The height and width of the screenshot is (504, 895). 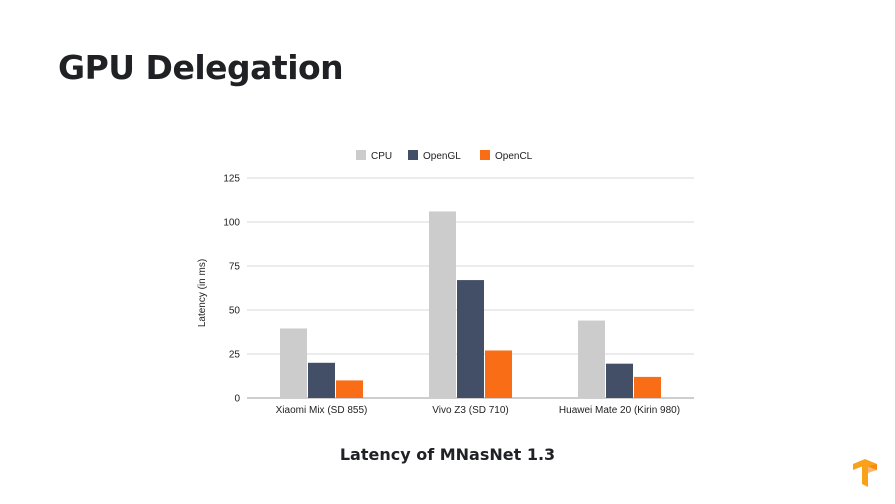 What do you see at coordinates (381, 156) in the screenshot?
I see `legend-label-cpu: CPU` at bounding box center [381, 156].